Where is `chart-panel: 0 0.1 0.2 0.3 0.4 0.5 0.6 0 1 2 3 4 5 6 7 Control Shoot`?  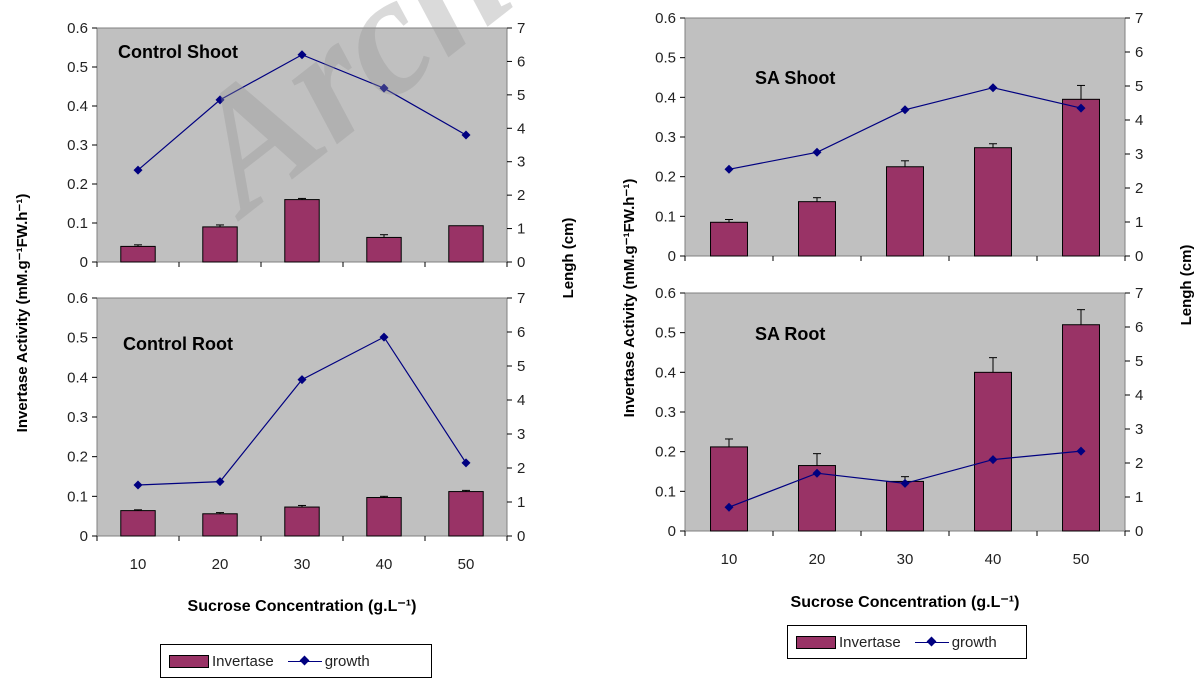
chart-panel: 0 0.1 0.2 0.3 0.4 0.5 0.6 0 1 2 3 4 5 6 7 Control Shoot is located at coordinates (296, 145).